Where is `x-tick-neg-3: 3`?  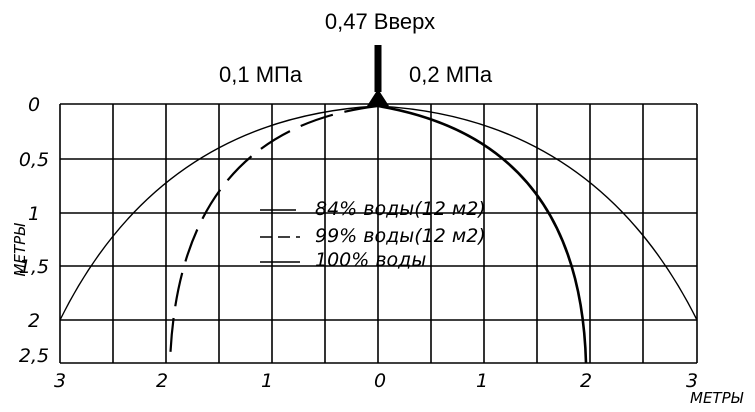 x-tick-neg-3: 3 is located at coordinates (60, 381).